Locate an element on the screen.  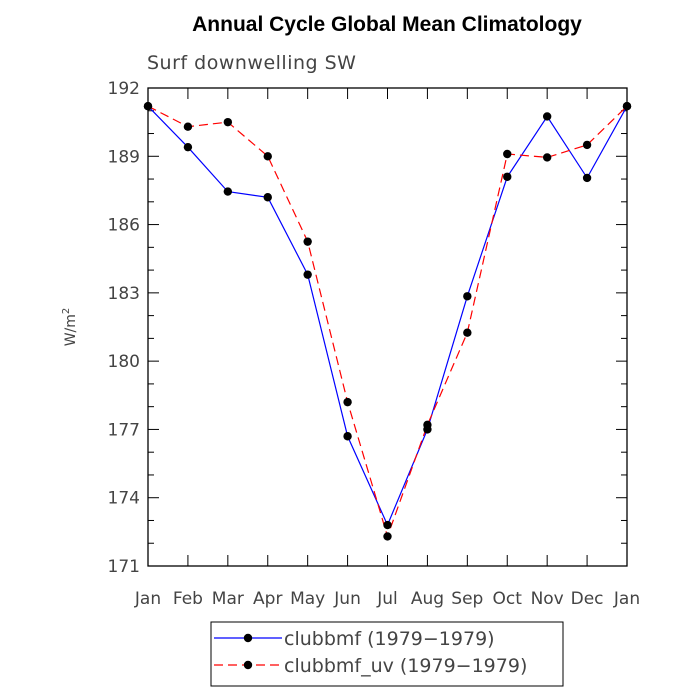
y-tick-label: 180 is located at coordinates (124, 362).